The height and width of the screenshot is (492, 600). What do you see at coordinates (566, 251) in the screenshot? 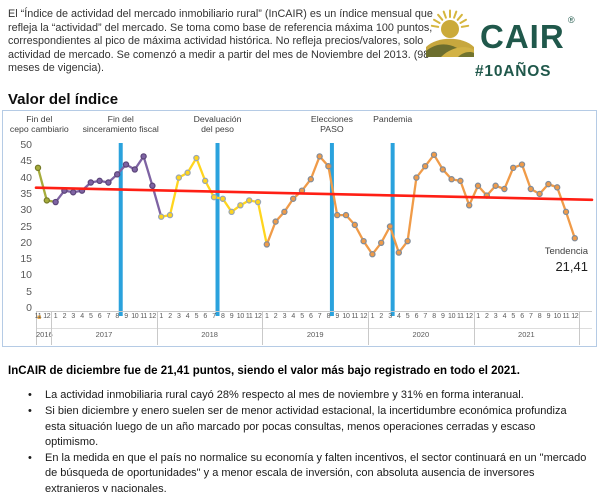
I see `trend-line-label: Tendencia` at bounding box center [566, 251].